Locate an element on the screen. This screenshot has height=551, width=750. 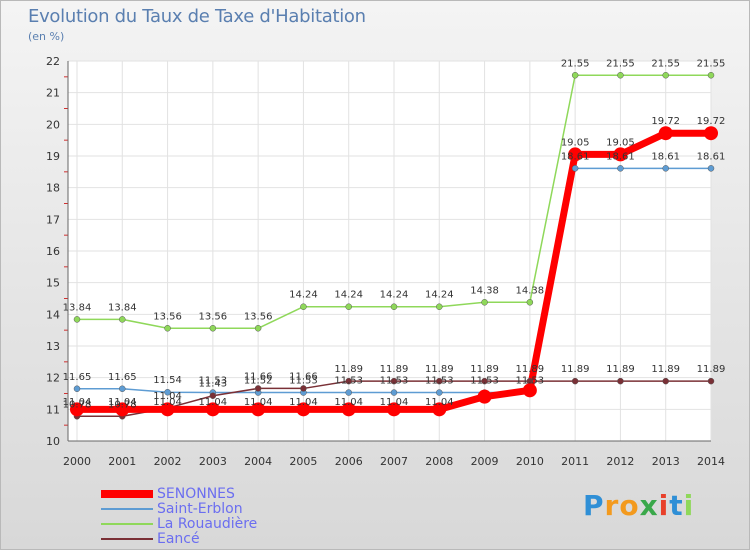
data-label: 11.54 is located at coordinates (167, 380).